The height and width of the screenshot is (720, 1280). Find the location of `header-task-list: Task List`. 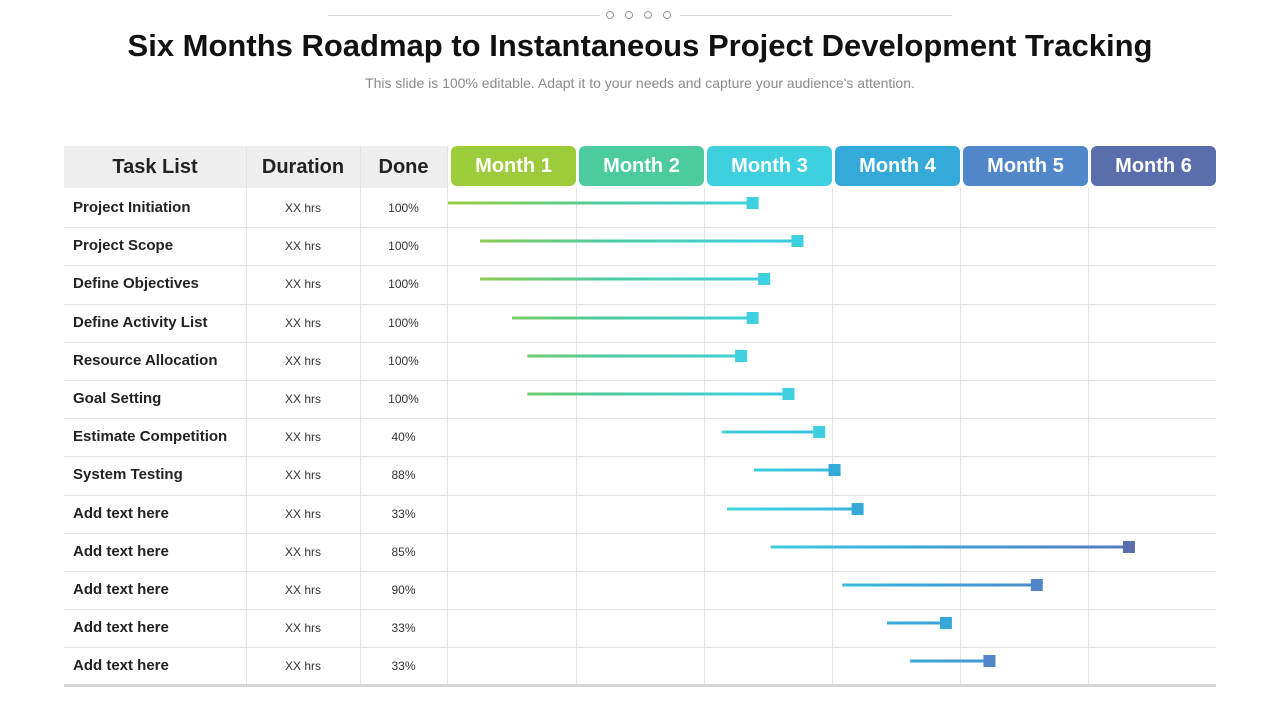

header-task-list: Task List is located at coordinates (155, 167).